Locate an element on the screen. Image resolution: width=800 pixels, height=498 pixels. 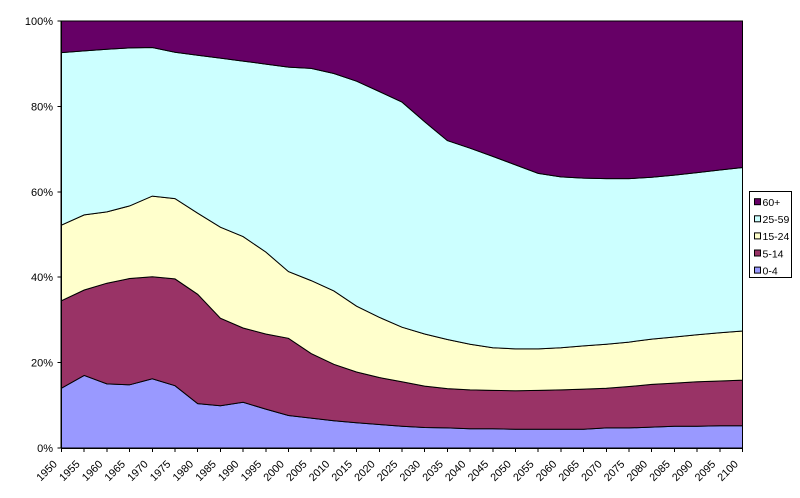
svg-text: 15-24 is located at coordinates (776, 237).